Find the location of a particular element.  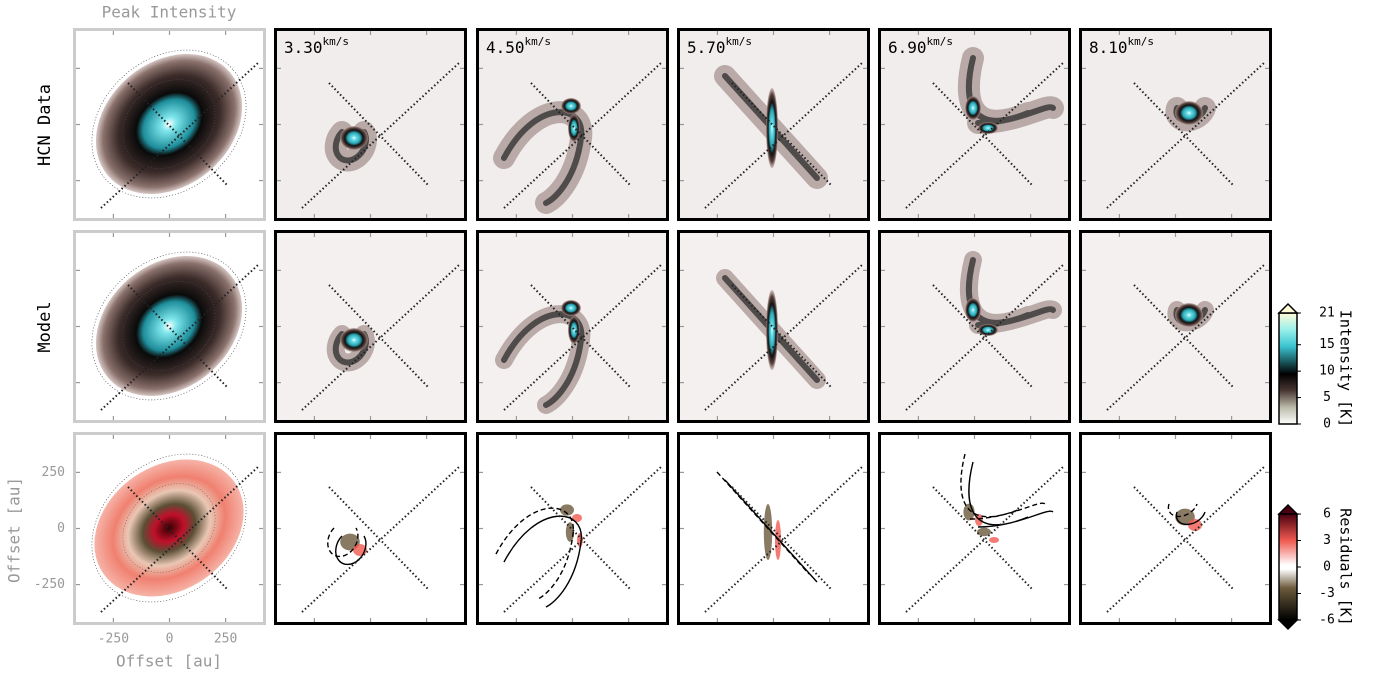

colorbar-tick-label: 15 is located at coordinates (1327, 344).